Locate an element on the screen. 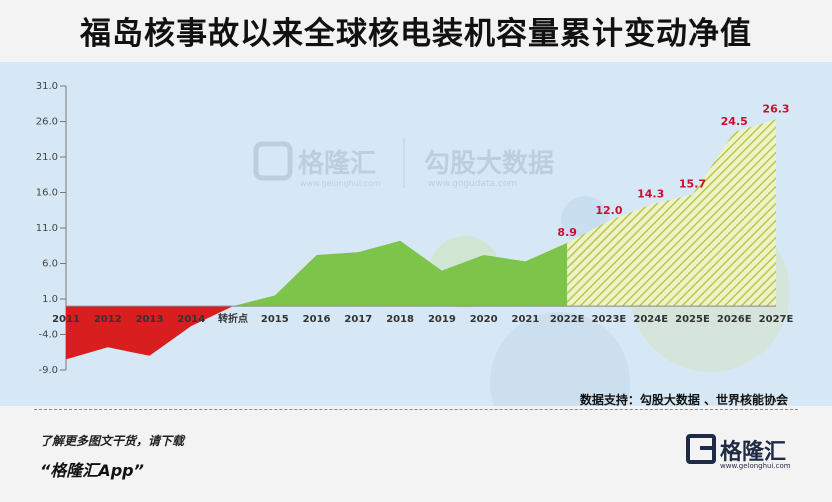  y-tick-label: 11.0 is located at coordinates (47, 228).